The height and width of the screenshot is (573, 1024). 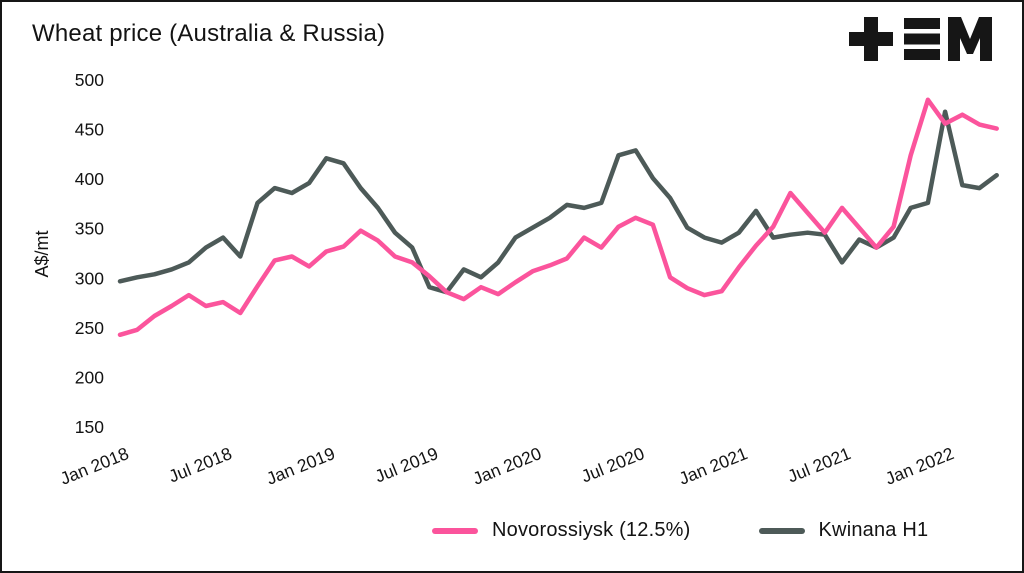 I want to click on svg-text: 300, so click(x=89, y=278).